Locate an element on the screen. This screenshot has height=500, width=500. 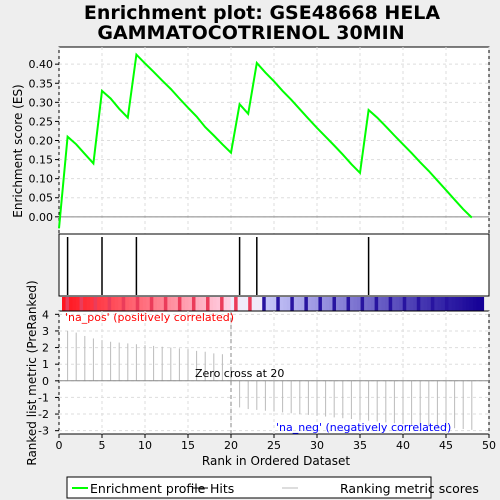
metric-tick-label: 2 is located at coordinates (45, 348).